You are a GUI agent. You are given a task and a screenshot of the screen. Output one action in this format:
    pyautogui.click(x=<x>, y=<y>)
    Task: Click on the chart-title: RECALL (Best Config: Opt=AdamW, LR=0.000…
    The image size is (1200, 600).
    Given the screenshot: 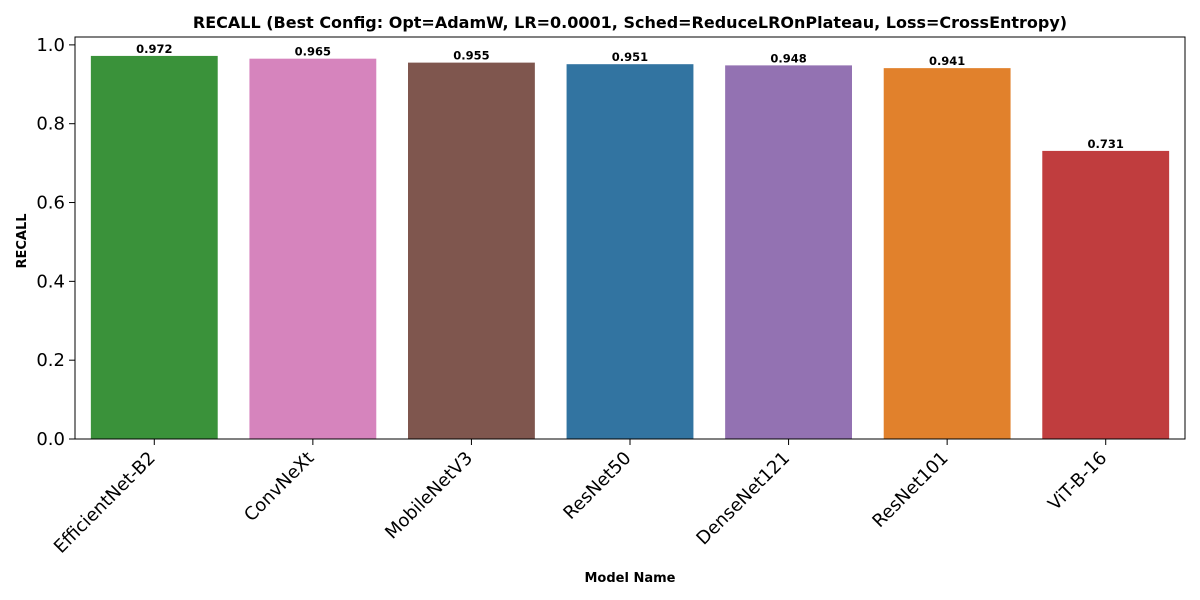 What is the action you would take?
    pyautogui.click(x=630, y=22)
    